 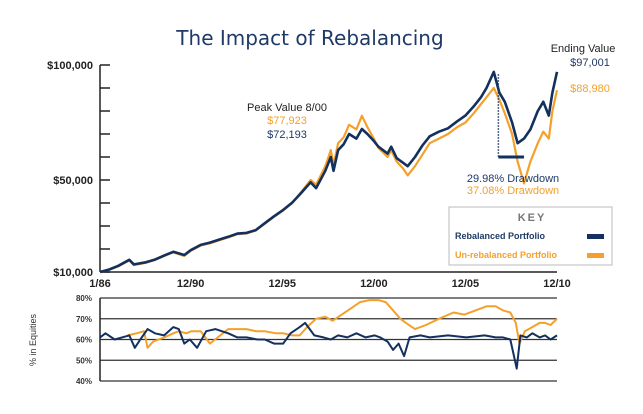 What do you see at coordinates (466, 284) in the screenshot?
I see `main-x-tick-label: 12/05` at bounding box center [466, 284].